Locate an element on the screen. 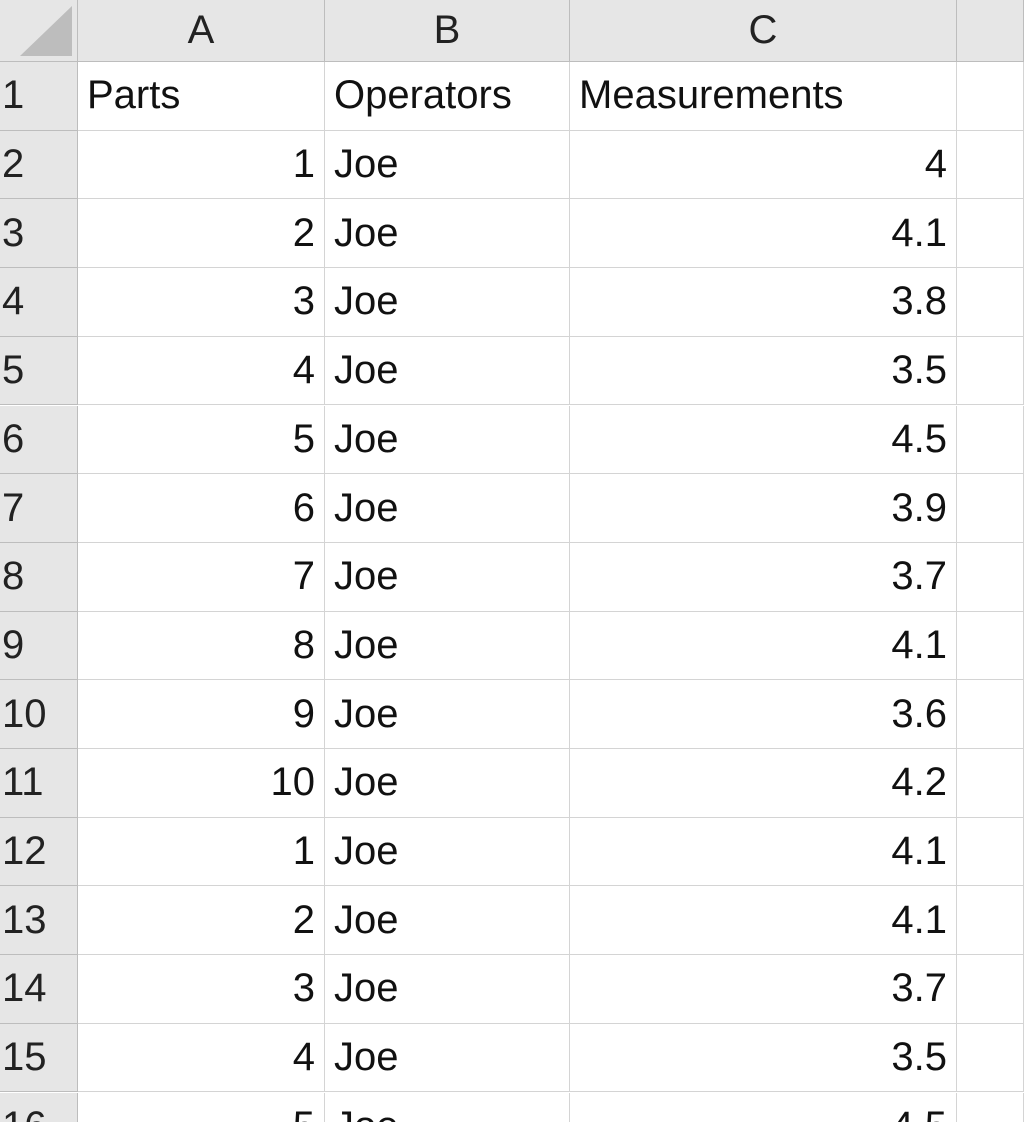 This screenshot has width=1024, height=1122. row-header: 2 is located at coordinates (39, 165).